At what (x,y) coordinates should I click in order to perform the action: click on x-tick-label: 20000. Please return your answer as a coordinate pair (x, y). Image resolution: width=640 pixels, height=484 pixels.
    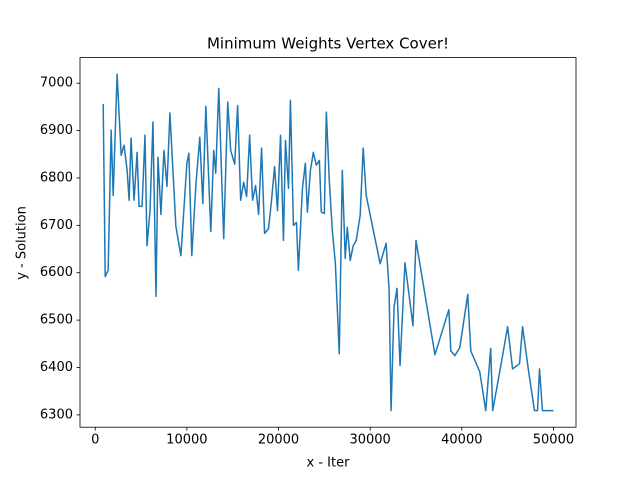
    Looking at the image, I should click on (278, 440).